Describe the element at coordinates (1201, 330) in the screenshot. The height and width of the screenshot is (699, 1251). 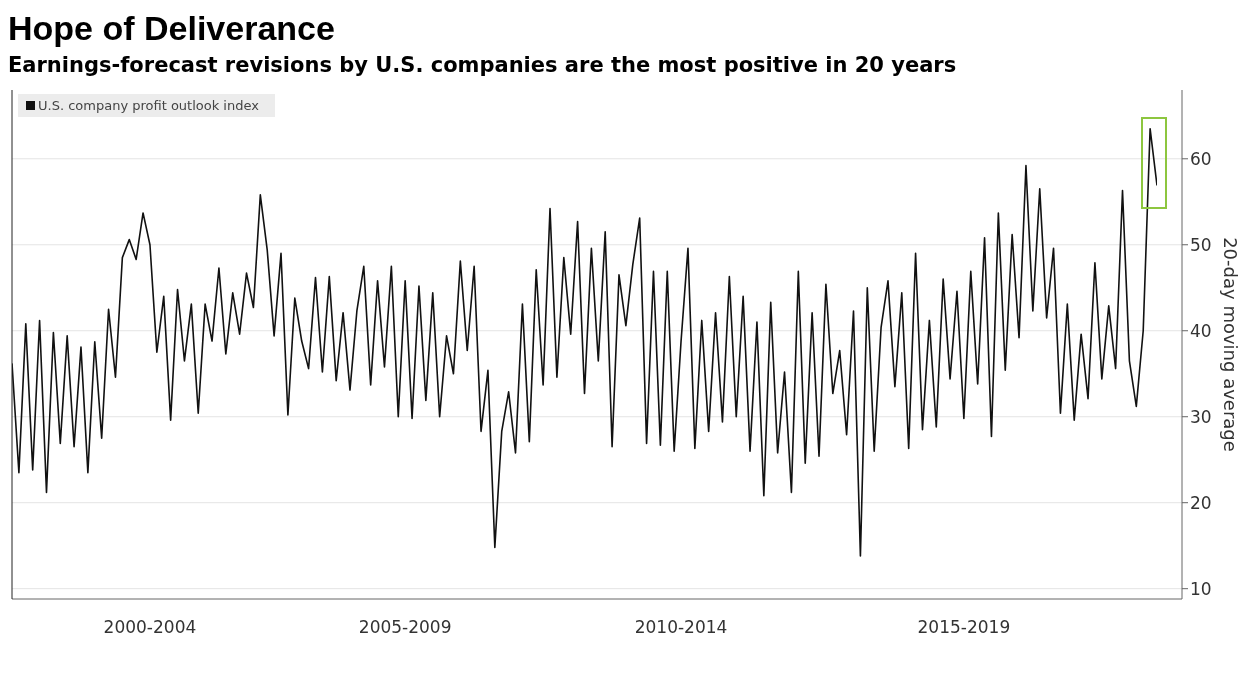
I see `y-tick-label: 40` at that location.